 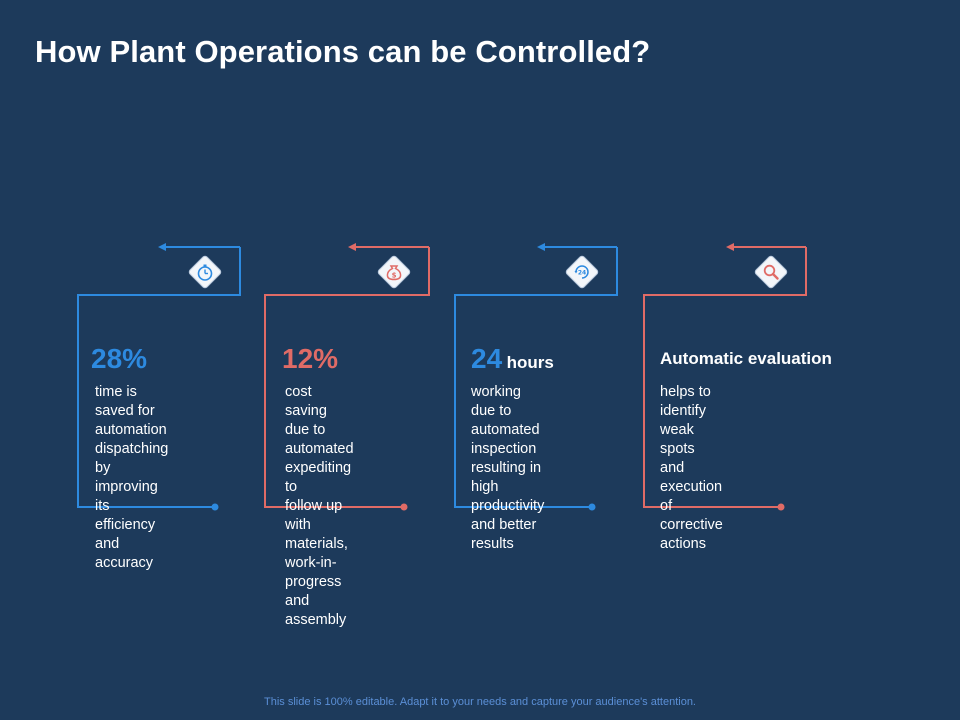 I want to click on stat-unit: hours, so click(x=530, y=362).